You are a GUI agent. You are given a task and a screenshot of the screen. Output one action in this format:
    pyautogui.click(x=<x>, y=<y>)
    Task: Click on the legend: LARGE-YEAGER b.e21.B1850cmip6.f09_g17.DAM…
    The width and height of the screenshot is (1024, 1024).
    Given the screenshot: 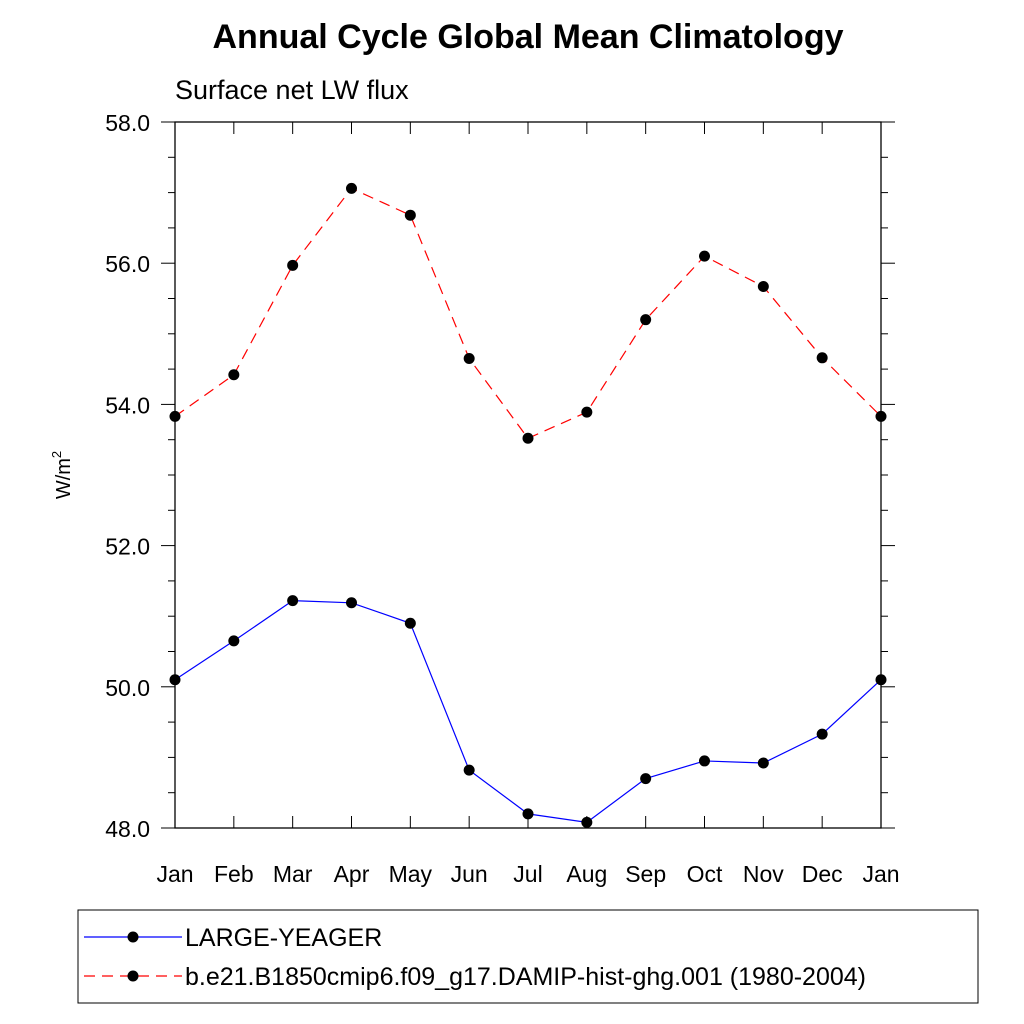 What is the action you would take?
    pyautogui.click(x=475, y=957)
    